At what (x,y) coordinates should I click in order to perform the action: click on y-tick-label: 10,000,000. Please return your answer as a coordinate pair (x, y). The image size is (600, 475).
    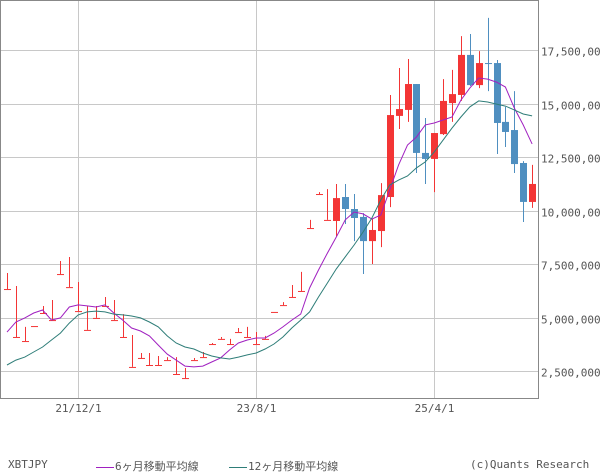
    Looking at the image, I should click on (570, 213).